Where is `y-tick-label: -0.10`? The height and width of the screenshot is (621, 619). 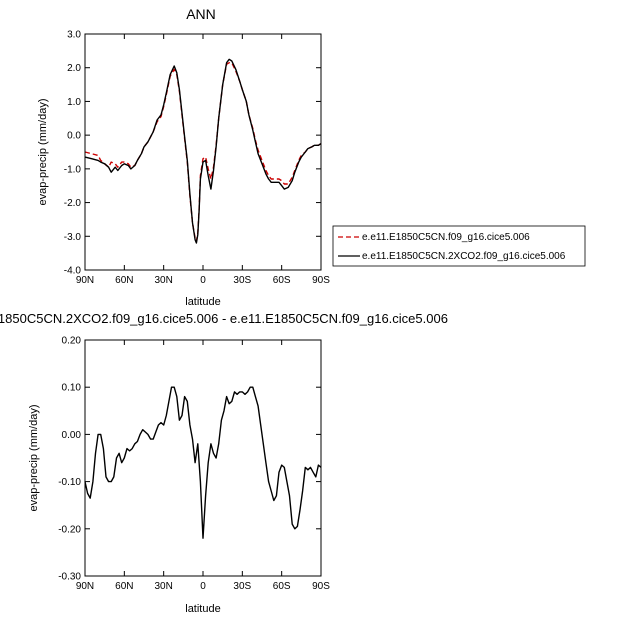
y-tick-label: -0.10 is located at coordinates (69, 482).